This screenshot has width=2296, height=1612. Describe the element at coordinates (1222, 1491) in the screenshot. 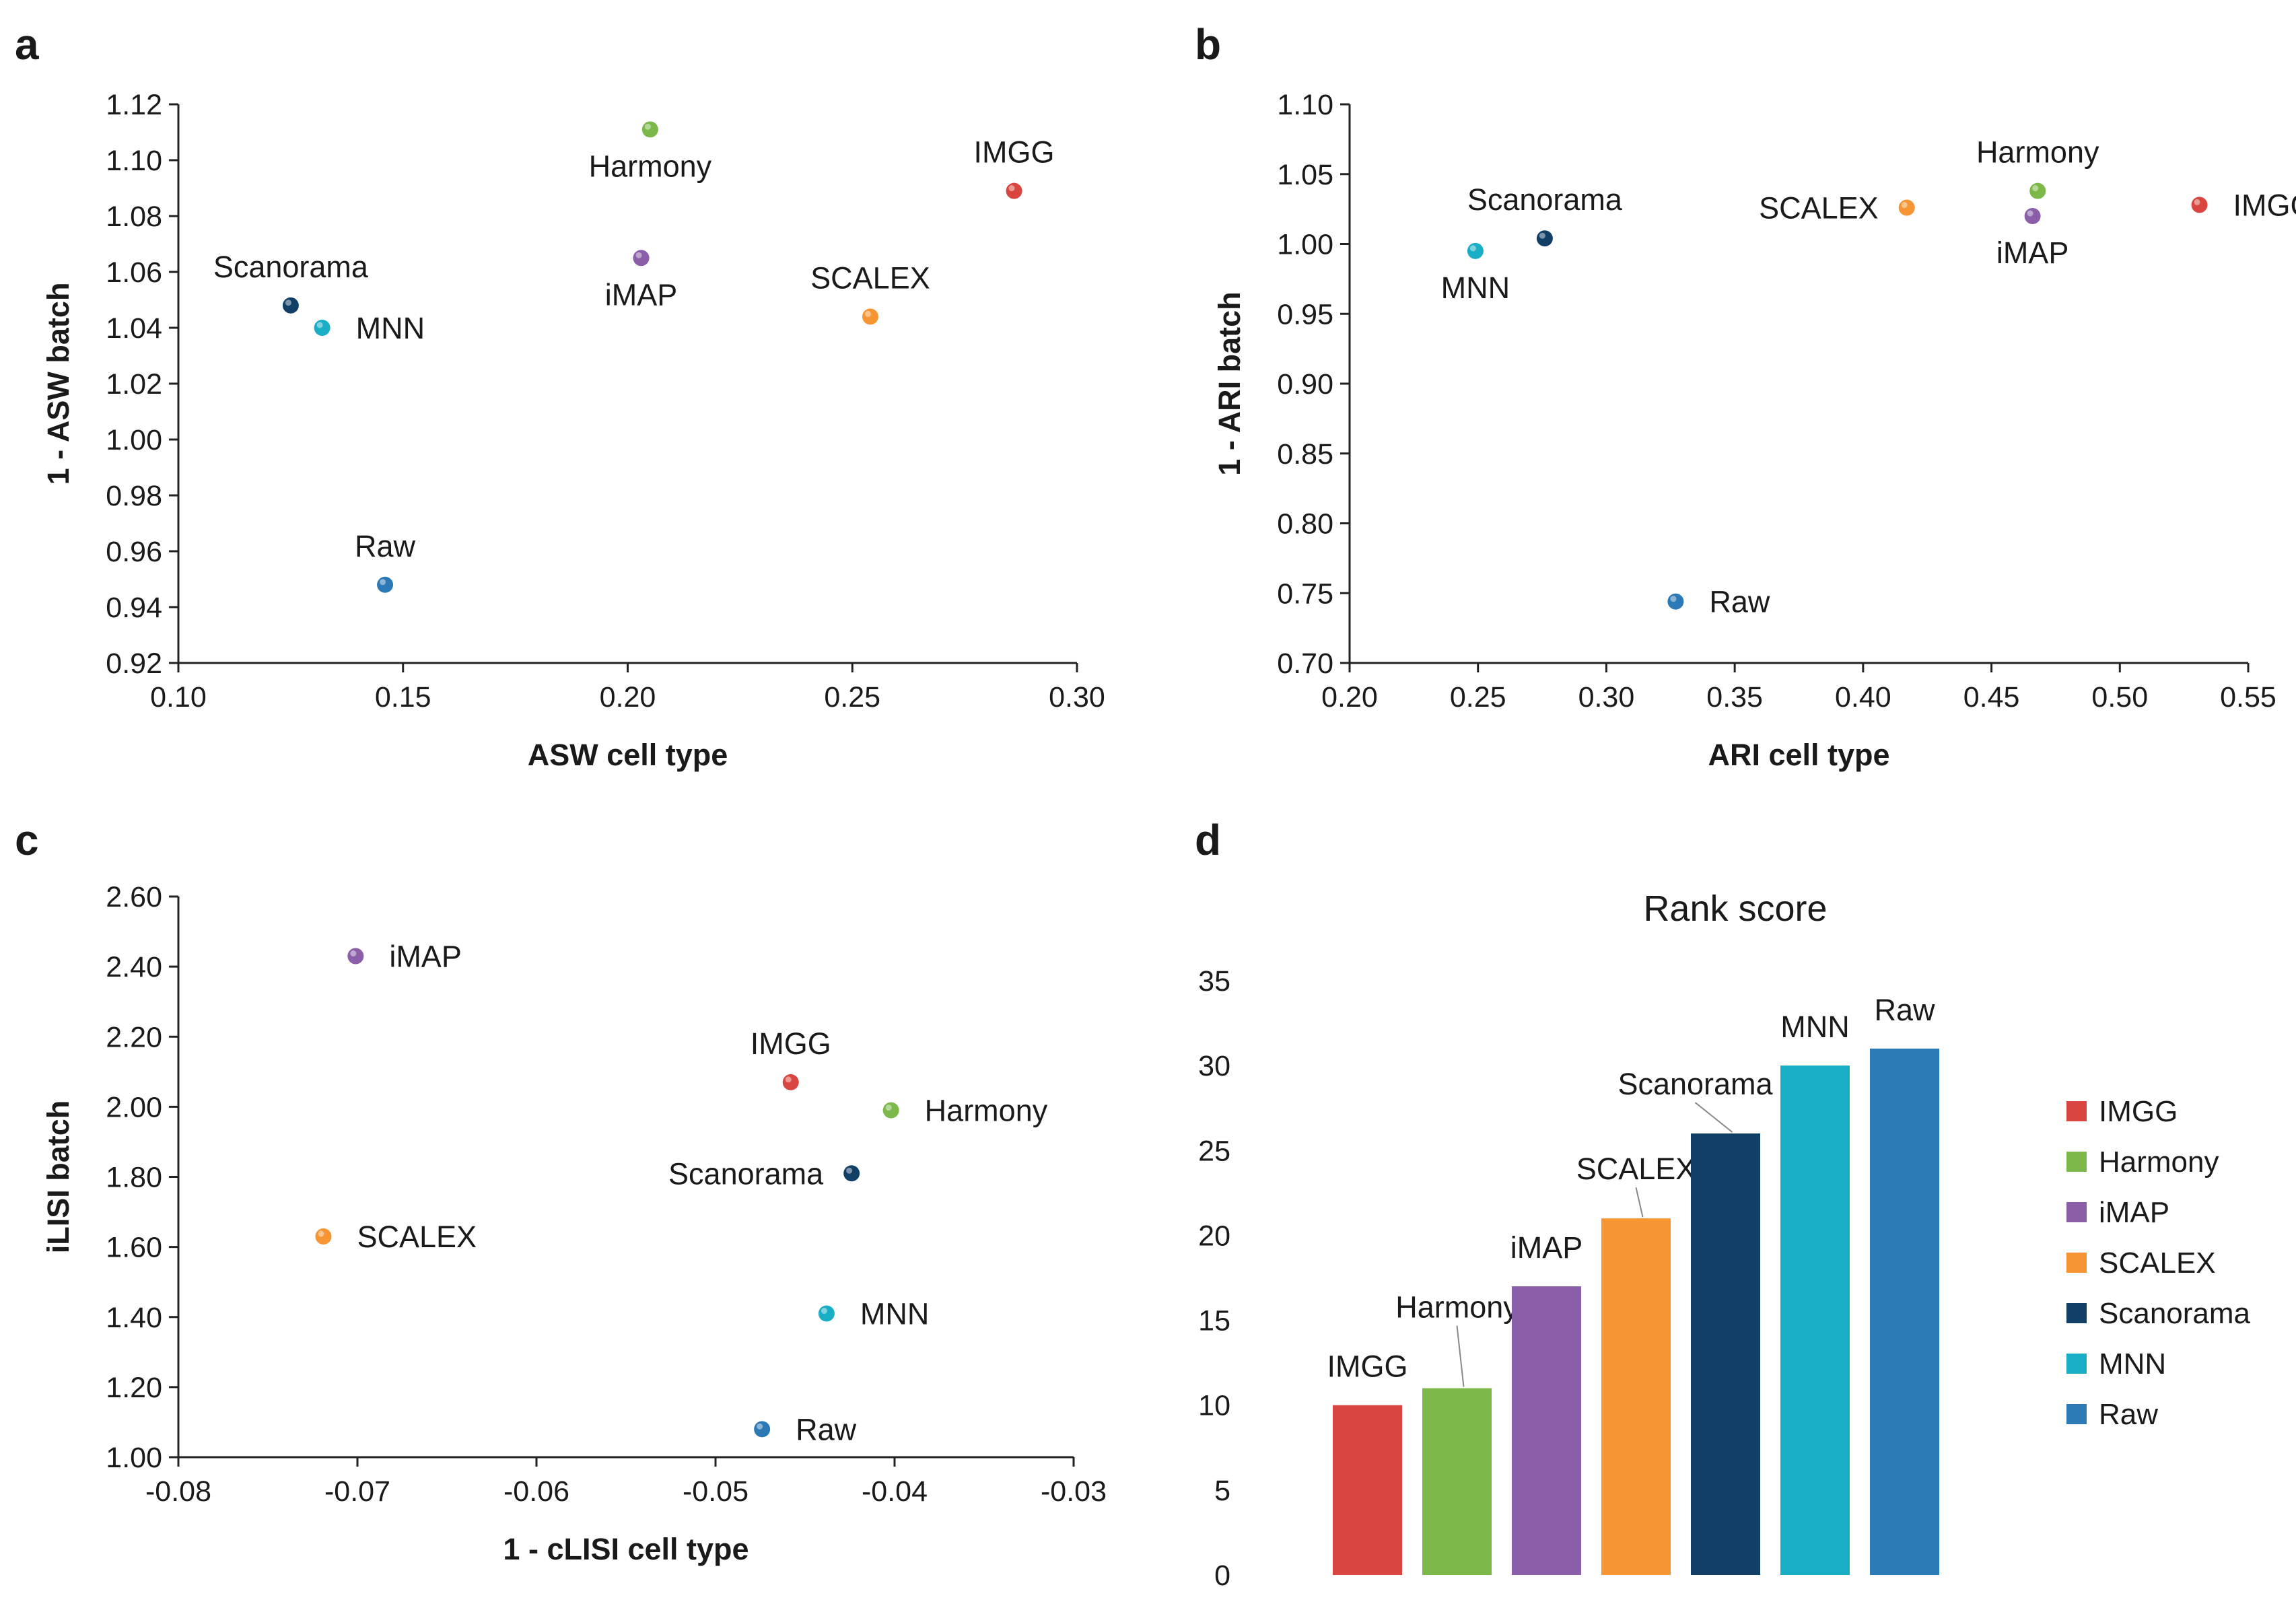

I see `panel-d-y-tick-label: 5` at that location.